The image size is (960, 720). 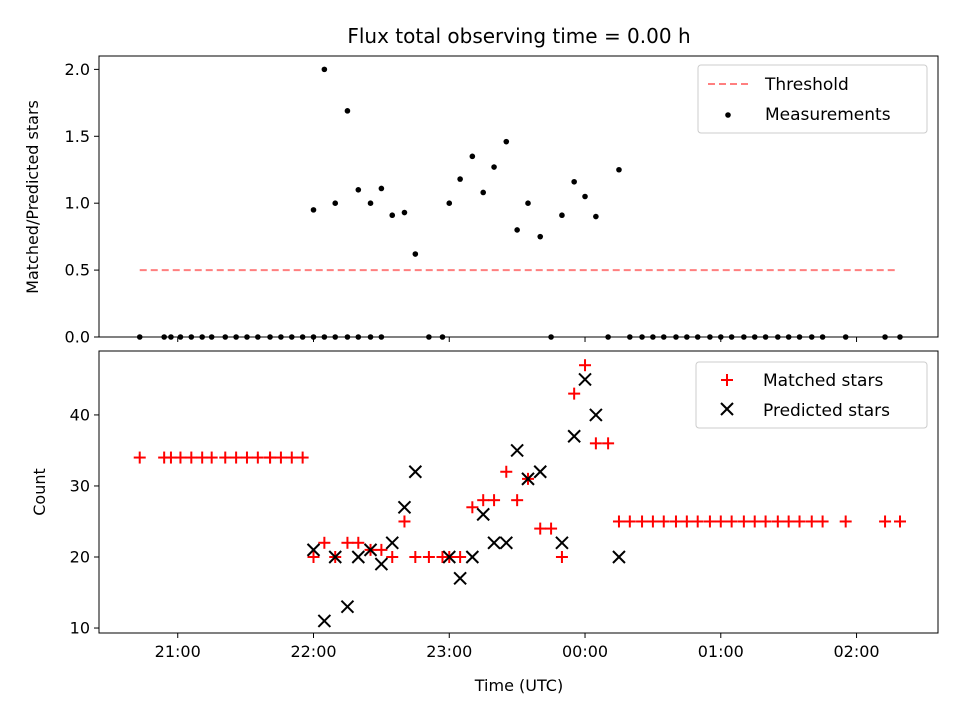 What do you see at coordinates (449, 651) in the screenshot?
I see `x-tick-label: 23:00` at bounding box center [449, 651].